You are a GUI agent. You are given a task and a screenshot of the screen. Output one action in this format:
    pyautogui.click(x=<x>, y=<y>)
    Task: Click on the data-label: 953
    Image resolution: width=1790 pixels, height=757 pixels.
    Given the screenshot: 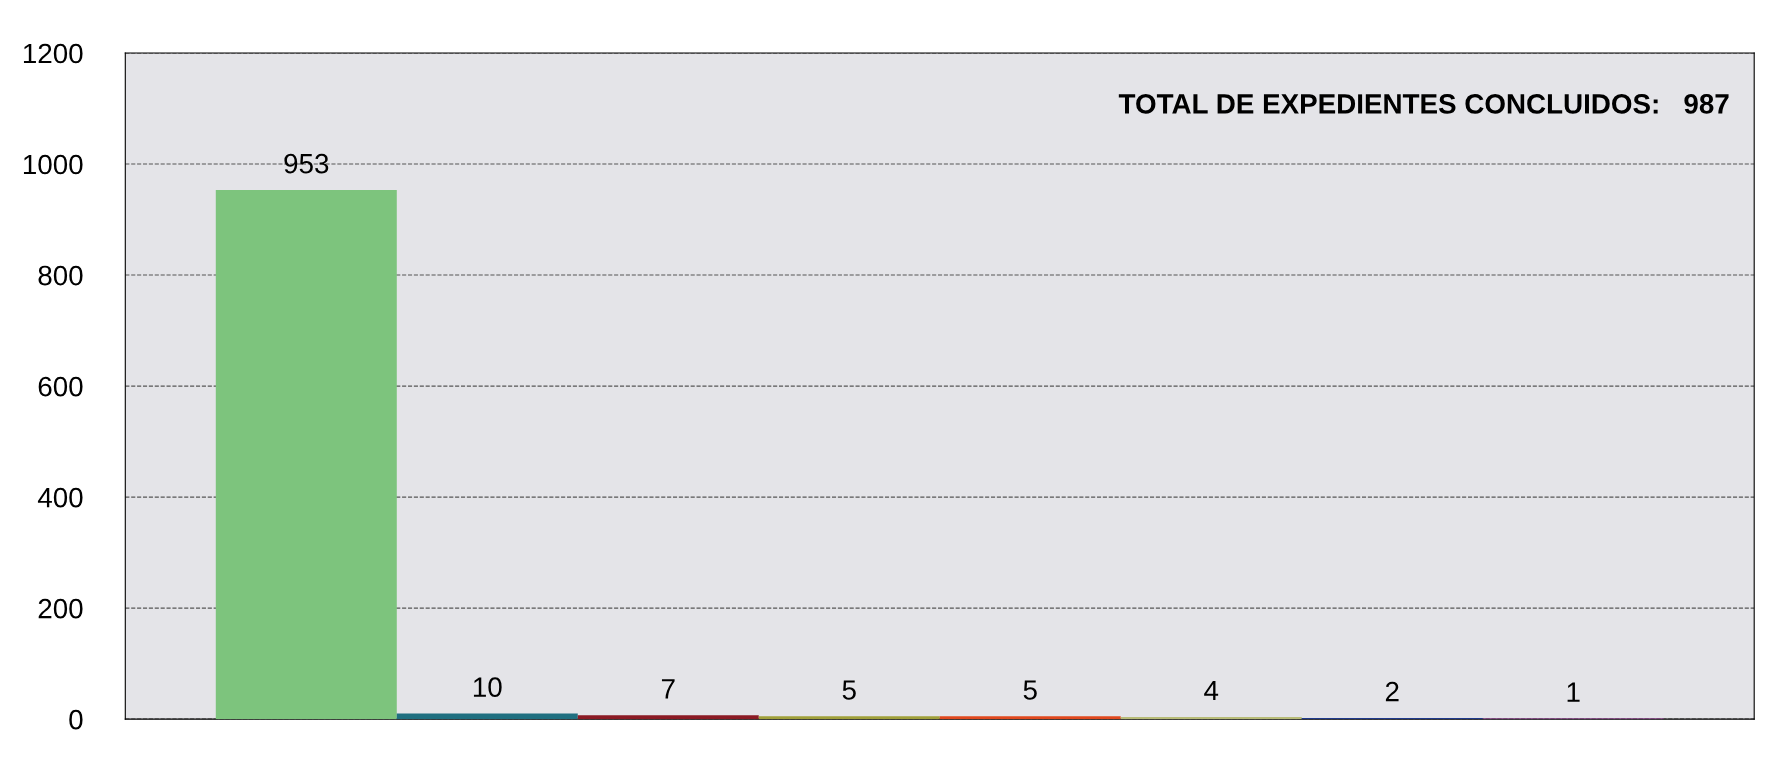 What is the action you would take?
    pyautogui.click(x=306, y=163)
    